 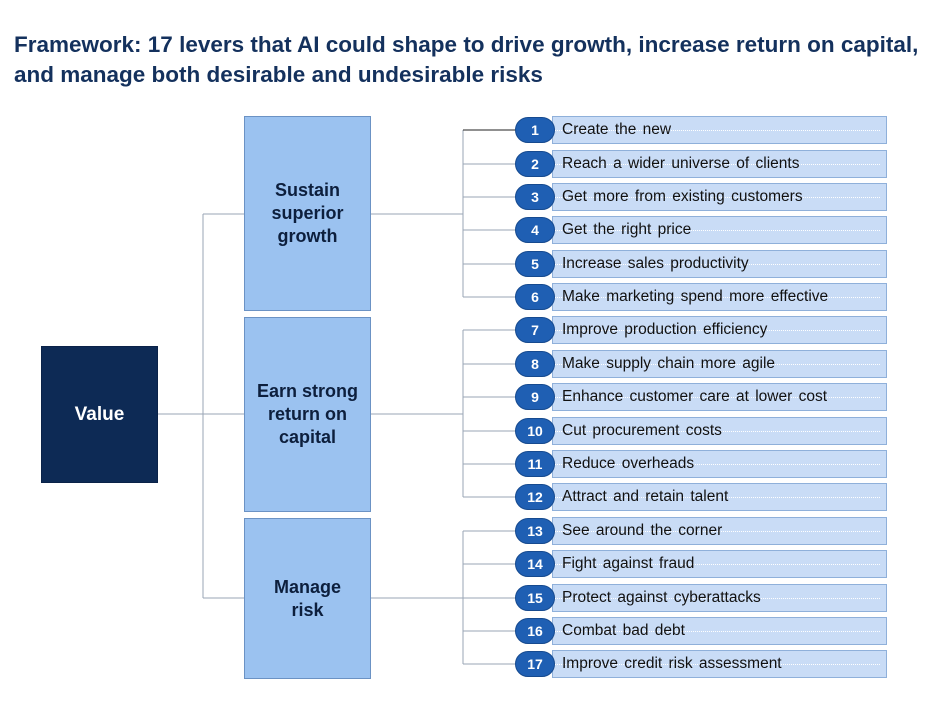 I want to click on category-capital: Earn strong return on capital, so click(x=307, y=414).